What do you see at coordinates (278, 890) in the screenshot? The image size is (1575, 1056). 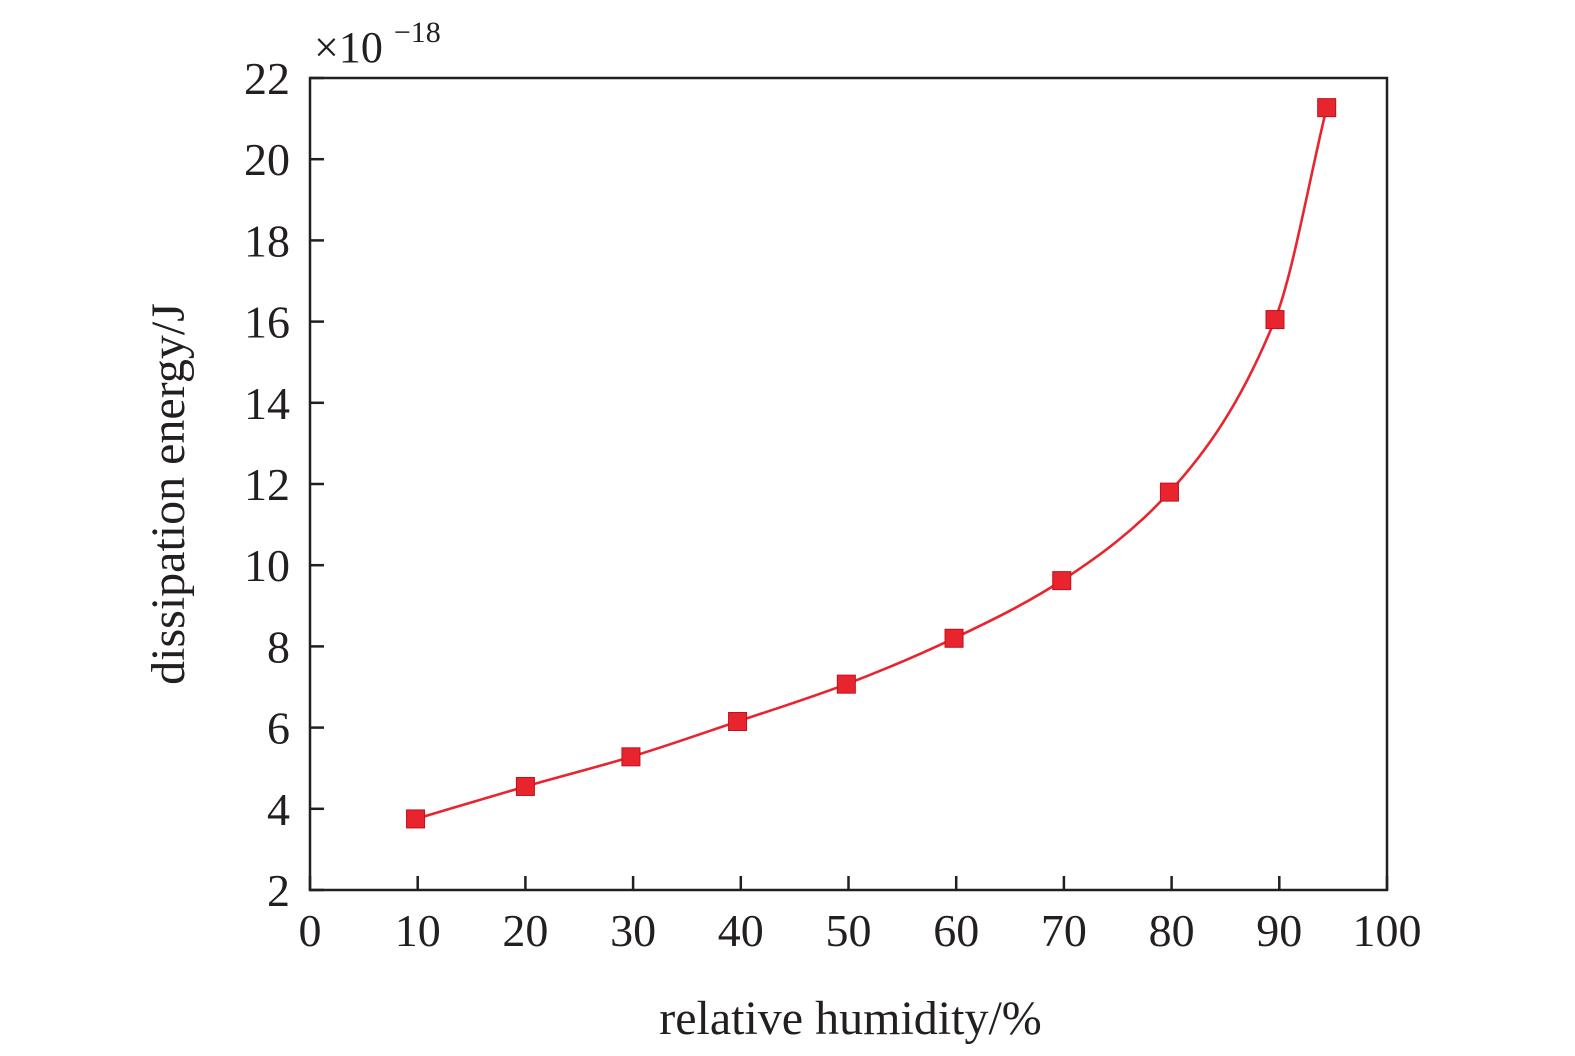 I see `y-tick-label: 2` at bounding box center [278, 890].